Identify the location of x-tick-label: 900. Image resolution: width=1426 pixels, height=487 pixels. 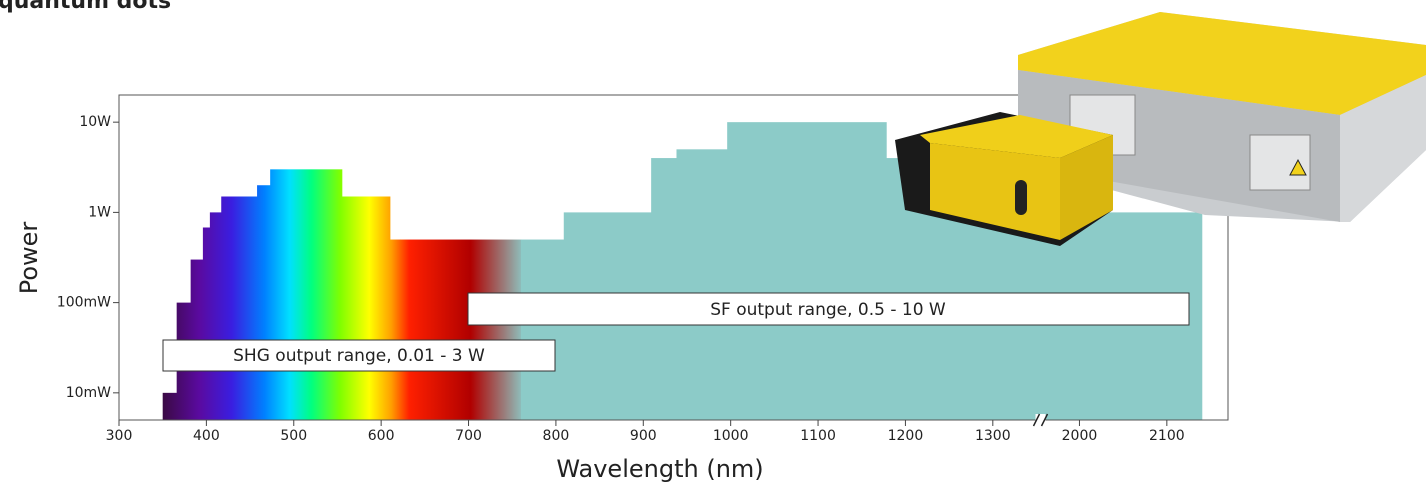
(643, 436).